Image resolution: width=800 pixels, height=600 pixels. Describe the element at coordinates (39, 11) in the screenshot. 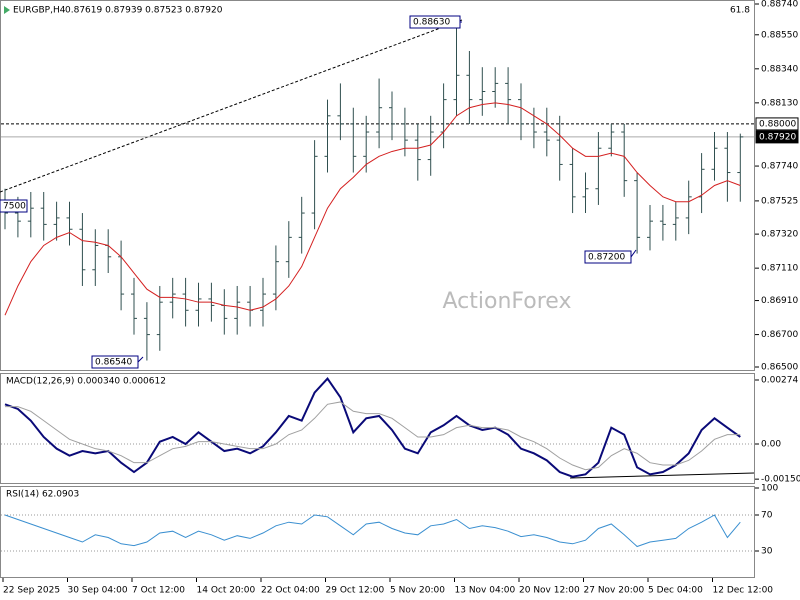

I see `chart-title: EURGBP,H4` at that location.